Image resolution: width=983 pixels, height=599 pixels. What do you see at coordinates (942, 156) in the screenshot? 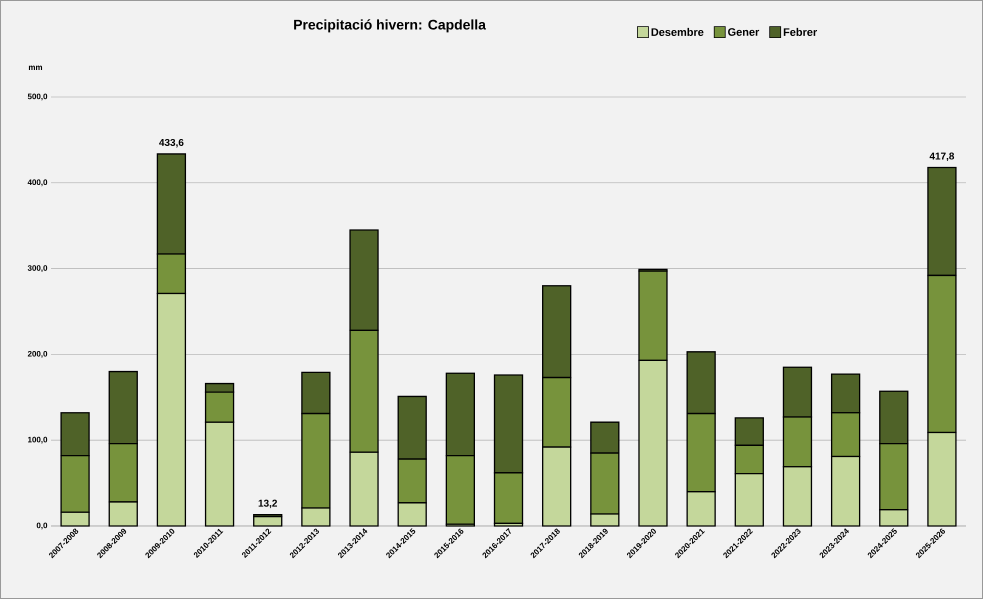
I see `total-label: 417,8` at bounding box center [942, 156].